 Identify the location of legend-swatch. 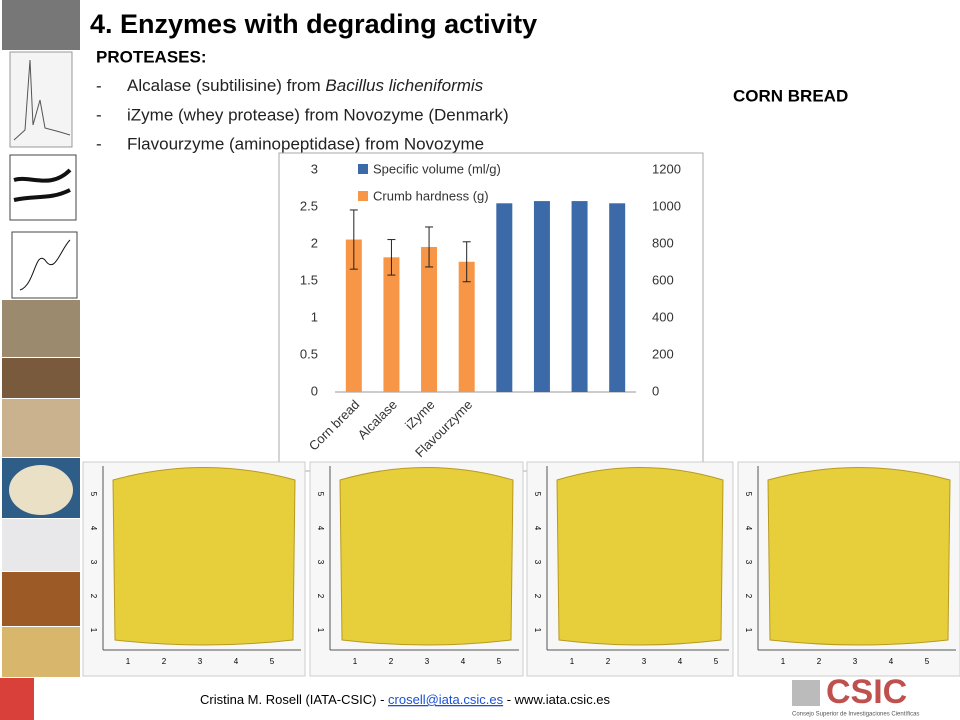
(363, 169).